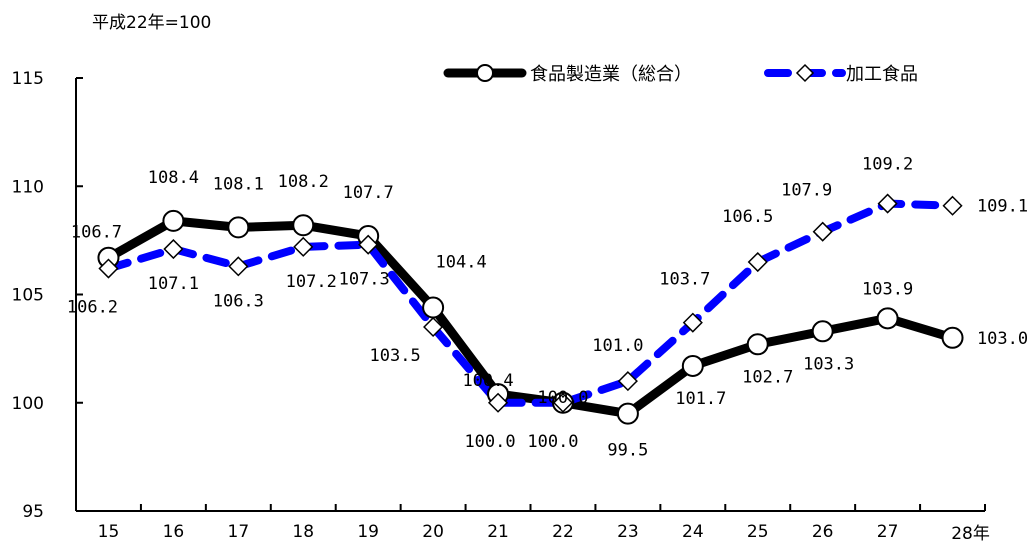 Image resolution: width=1033 pixels, height=551 pixels. I want to click on x-tick-label: 28年, so click(970, 534).